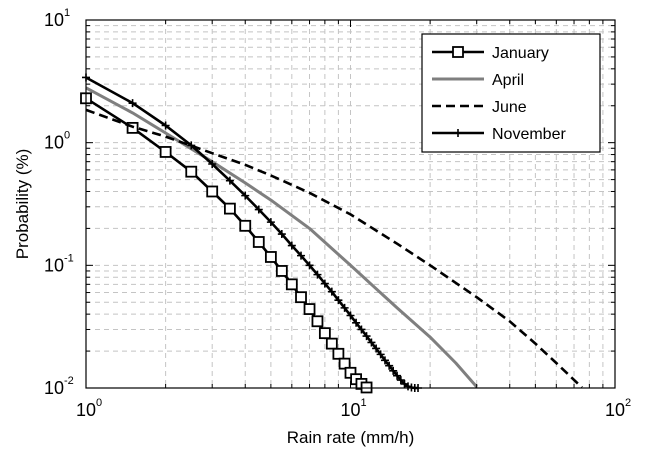 The image size is (649, 457). What do you see at coordinates (351, 437) in the screenshot?
I see `x-axis-label: Rain rate (mm/h)` at bounding box center [351, 437].